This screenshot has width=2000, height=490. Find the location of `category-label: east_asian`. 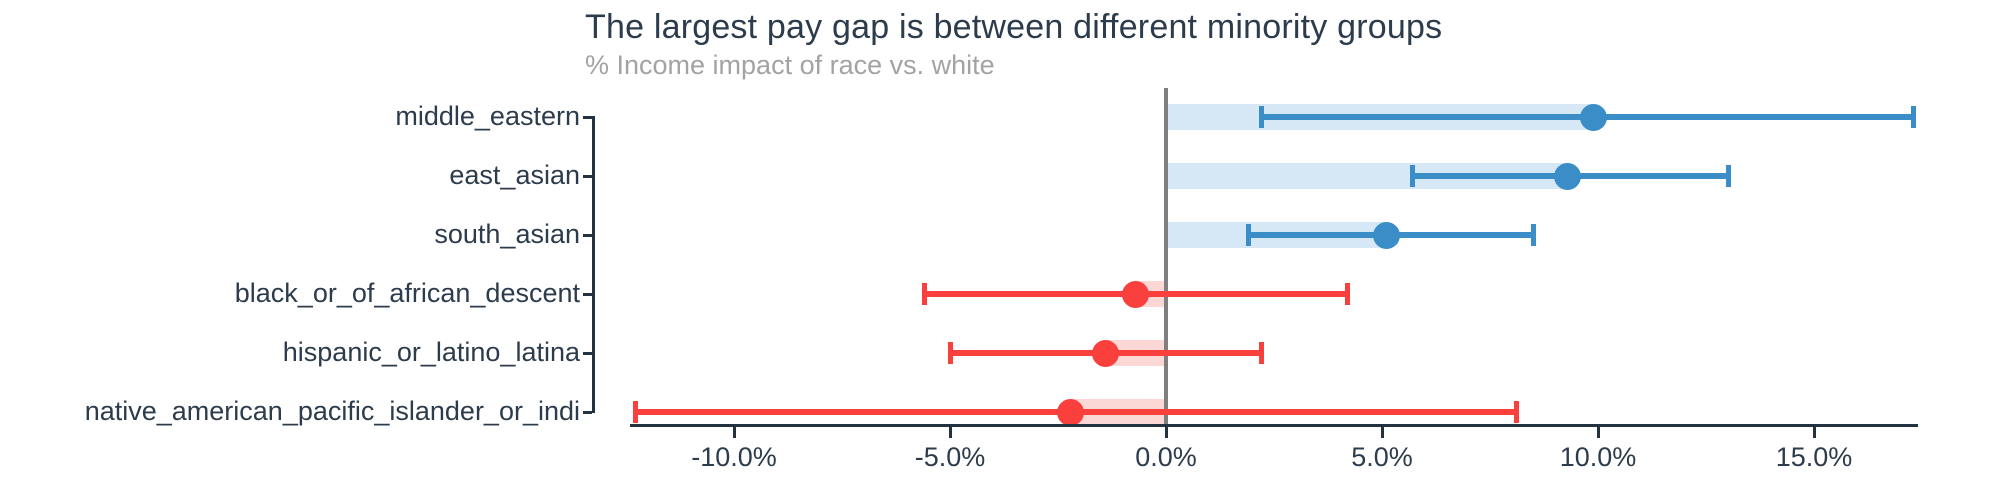

category-label: east_asian is located at coordinates (514, 175).